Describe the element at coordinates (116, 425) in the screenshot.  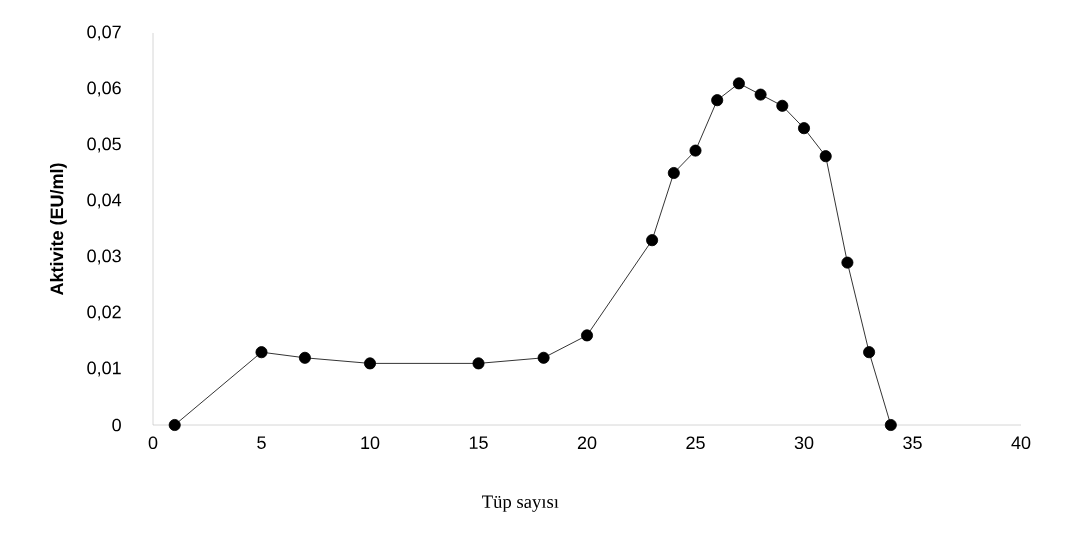
I see `y-tick-label: 0` at that location.